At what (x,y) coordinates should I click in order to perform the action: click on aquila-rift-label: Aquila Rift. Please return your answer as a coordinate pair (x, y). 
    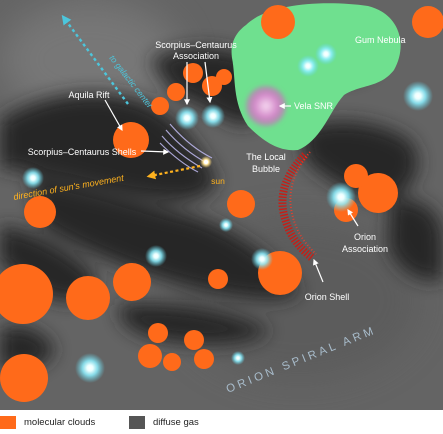
    Looking at the image, I should click on (89, 95).